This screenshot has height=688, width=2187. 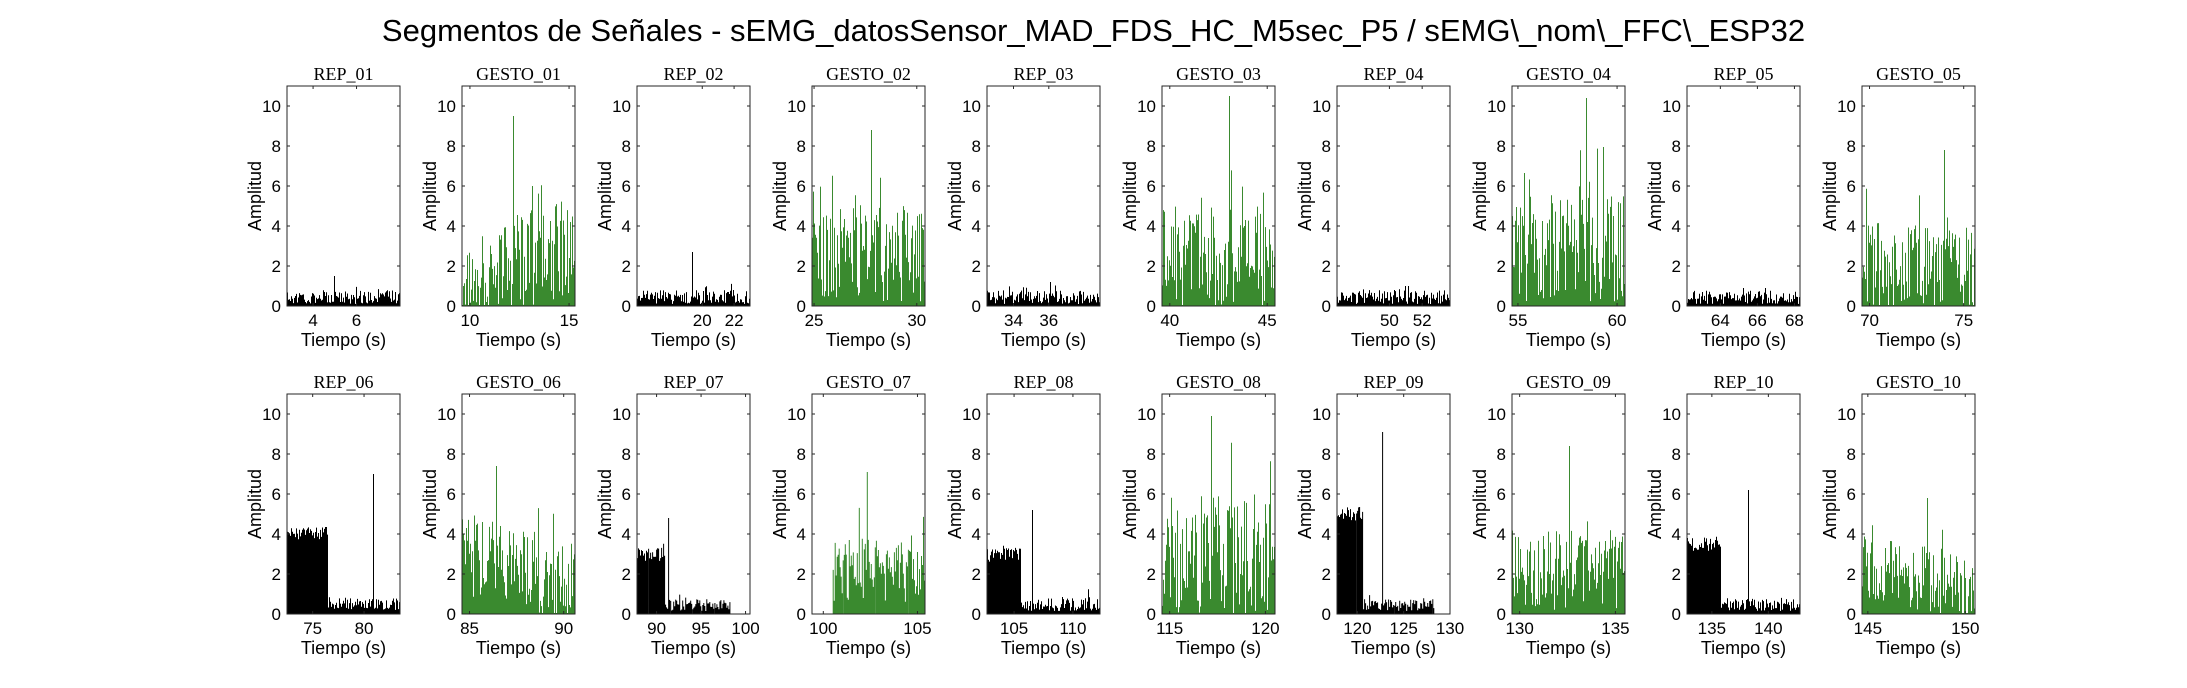 What do you see at coordinates (1048, 320) in the screenshot?
I see `x-tick-label: 36` at bounding box center [1048, 320].